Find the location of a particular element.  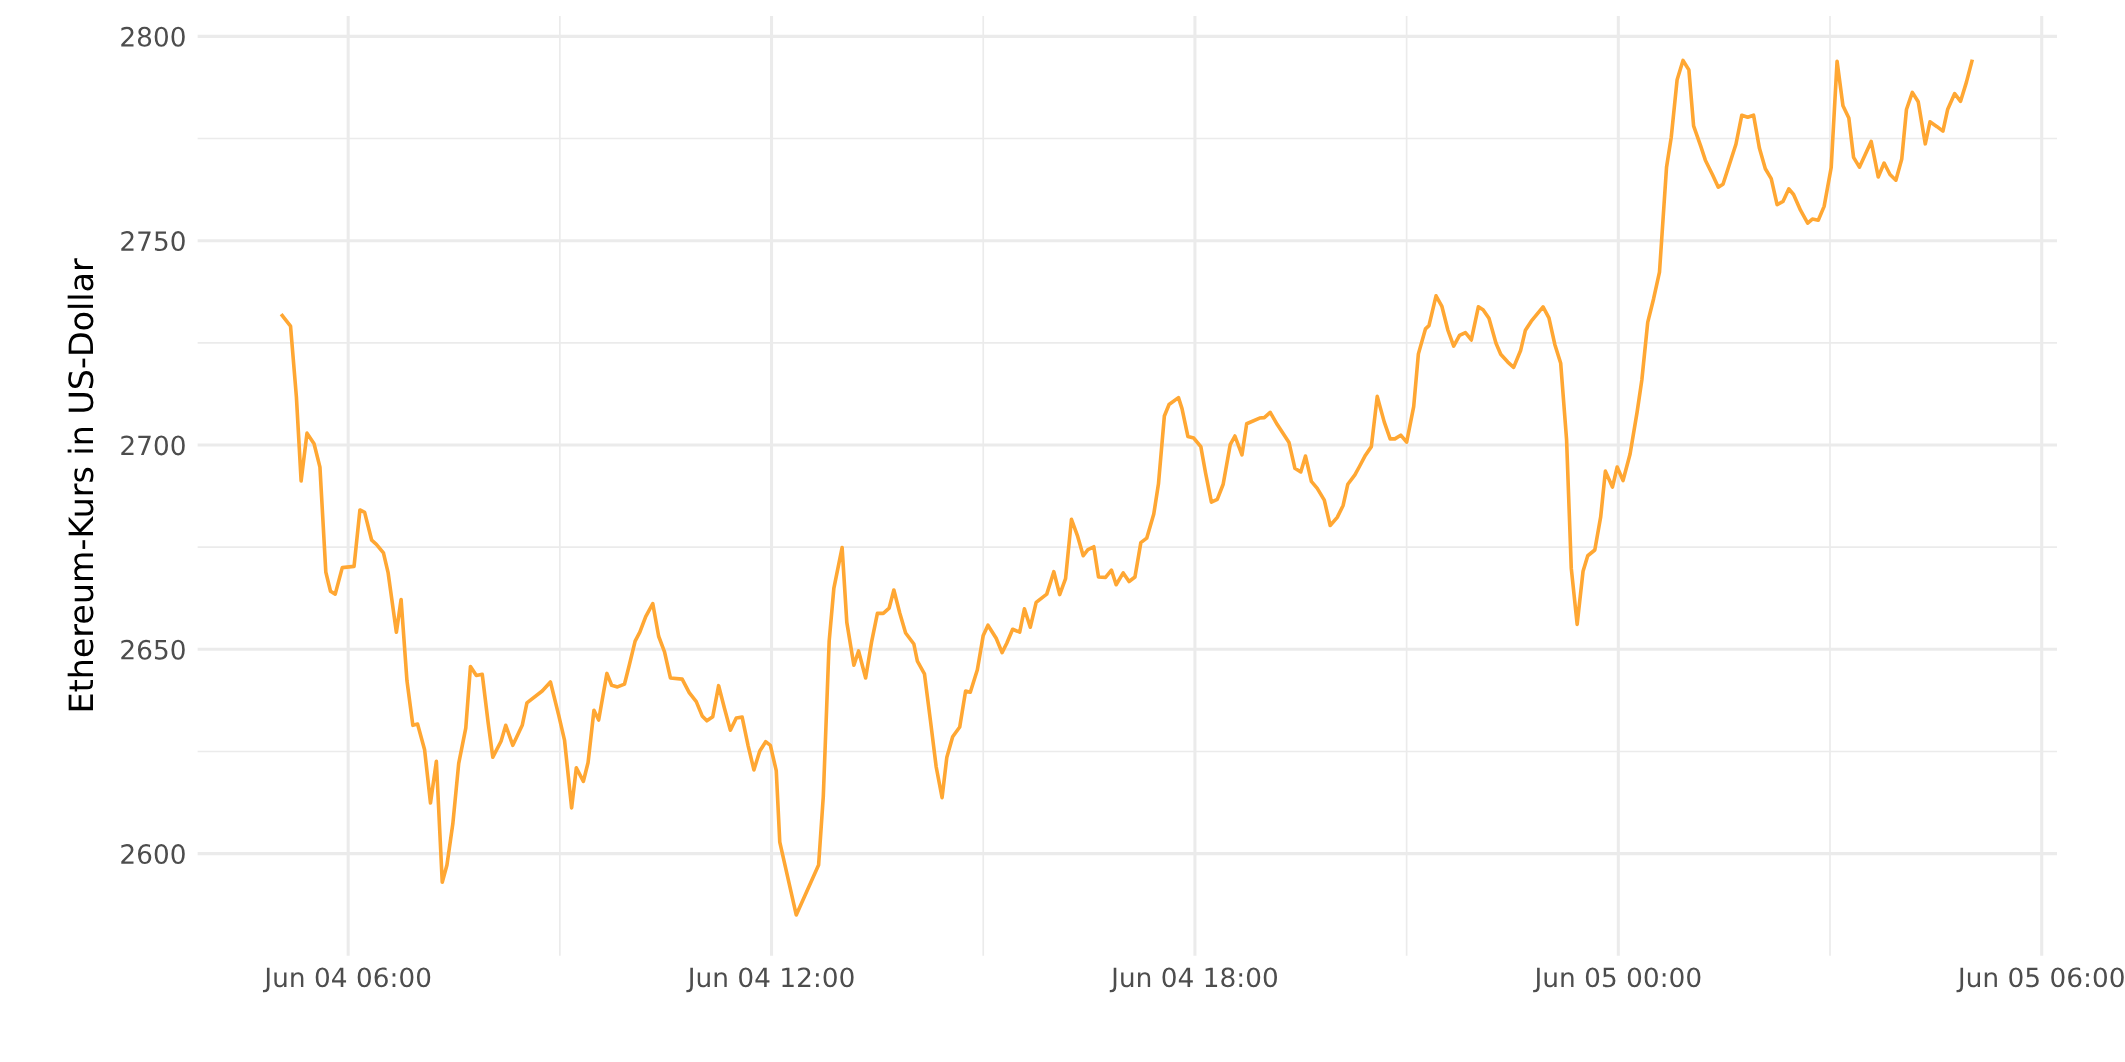

y-tick-label: 2750 is located at coordinates (153, 241).